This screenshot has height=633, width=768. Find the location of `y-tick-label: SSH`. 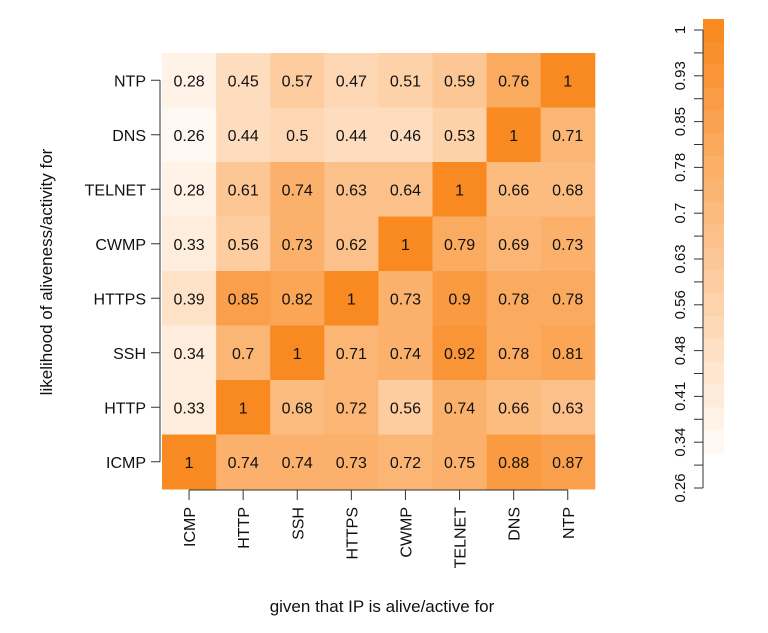

y-tick-label: SSH is located at coordinates (129, 354).